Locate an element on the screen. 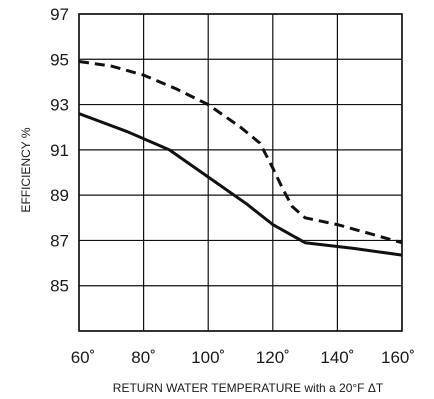 This screenshot has width=434, height=399. y-tick-labels: 85 87 89 91 93 95 97 is located at coordinates (59, 150).